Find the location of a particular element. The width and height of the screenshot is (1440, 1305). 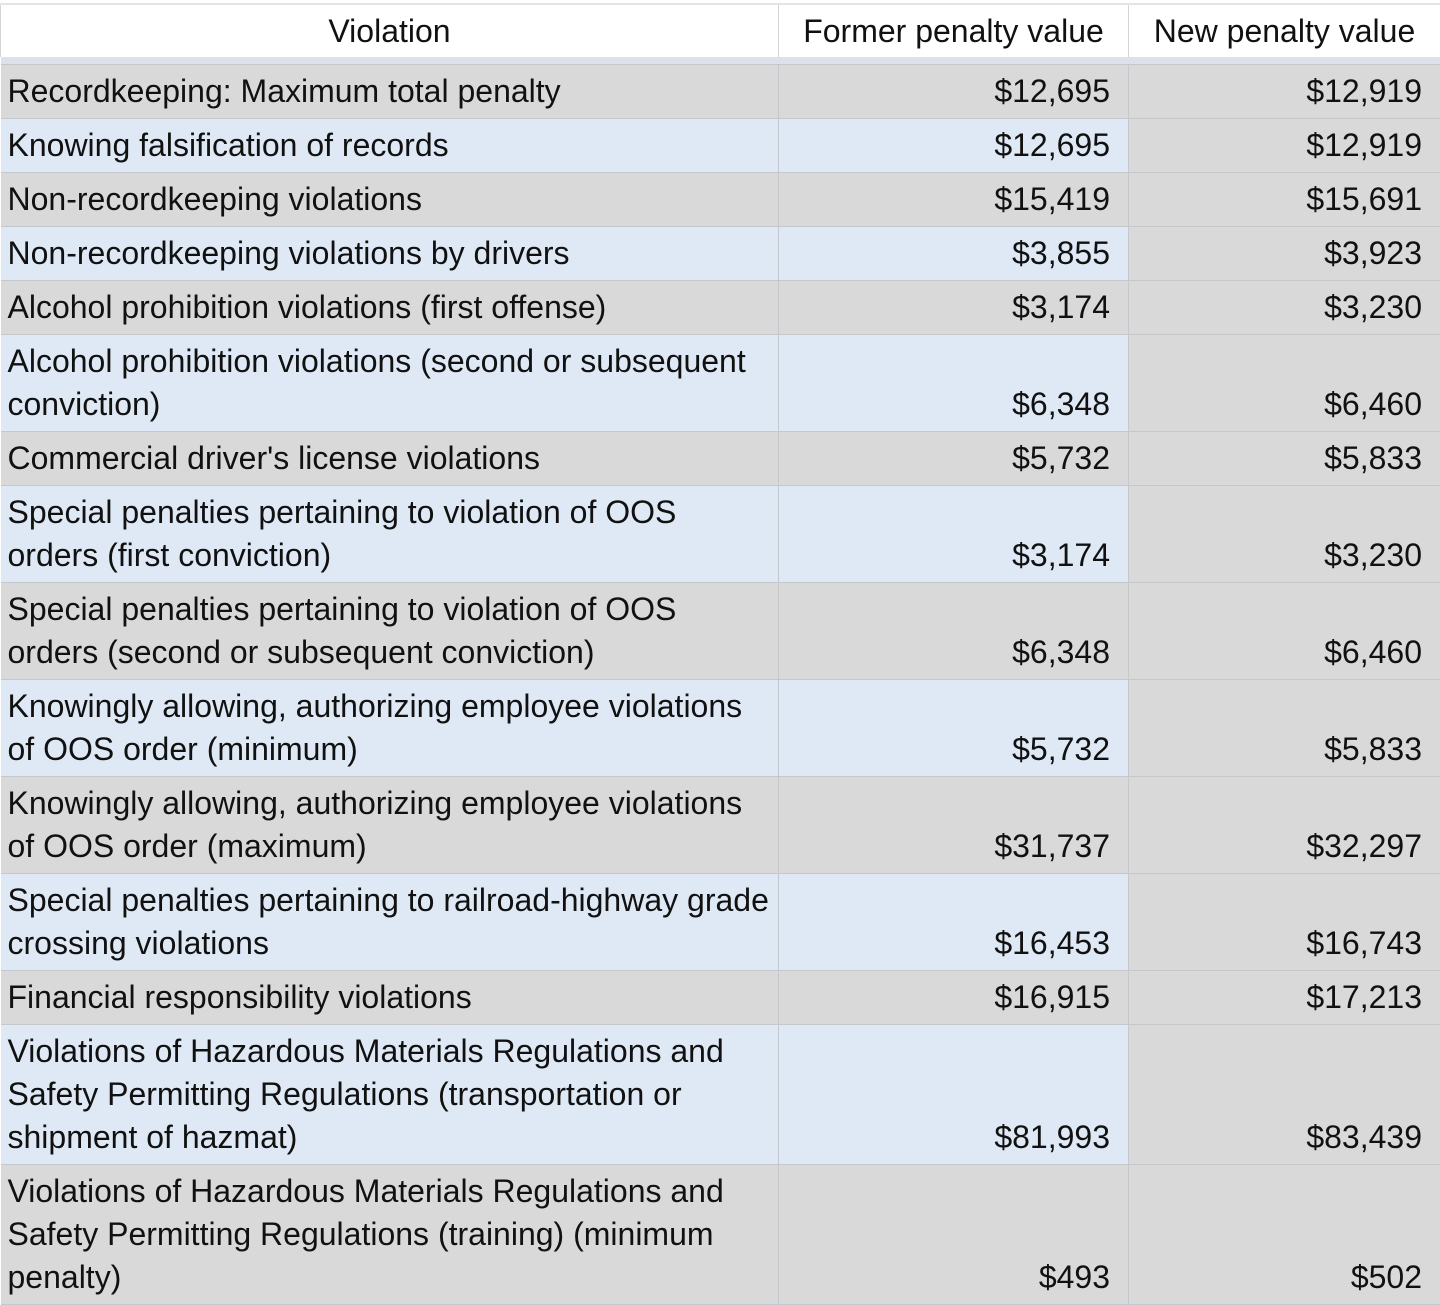

violation-cell: Financial responsibility violations is located at coordinates (390, 998).